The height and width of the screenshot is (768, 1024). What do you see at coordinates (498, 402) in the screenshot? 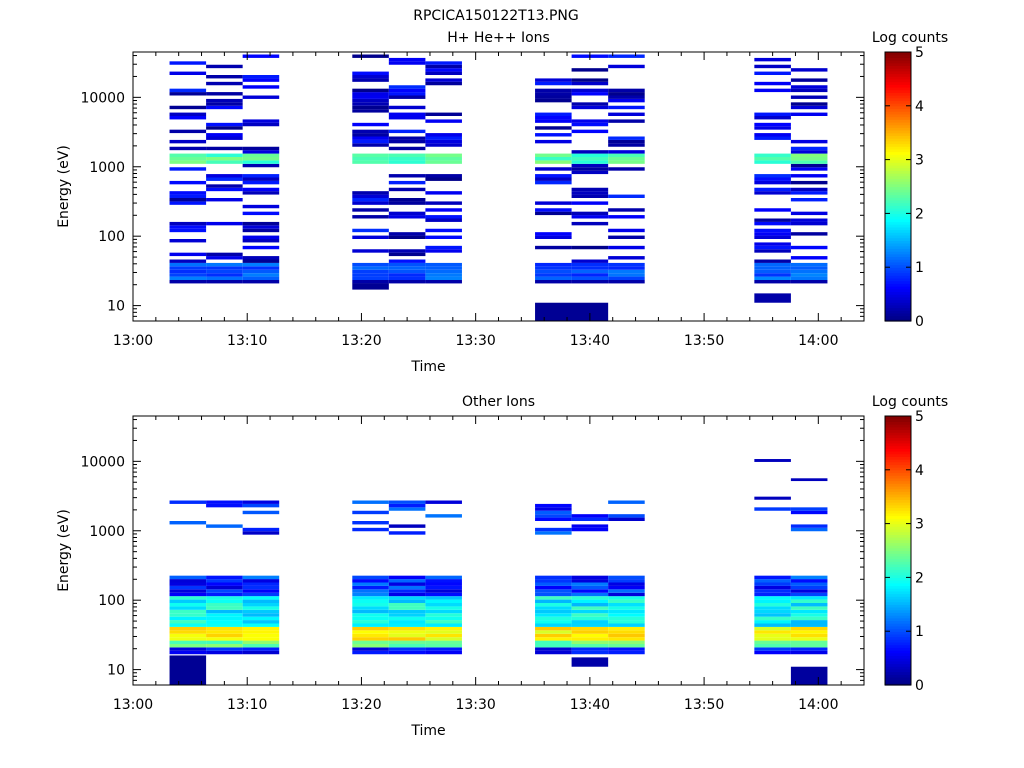
I see `panel-title: Other Ions` at bounding box center [498, 402].